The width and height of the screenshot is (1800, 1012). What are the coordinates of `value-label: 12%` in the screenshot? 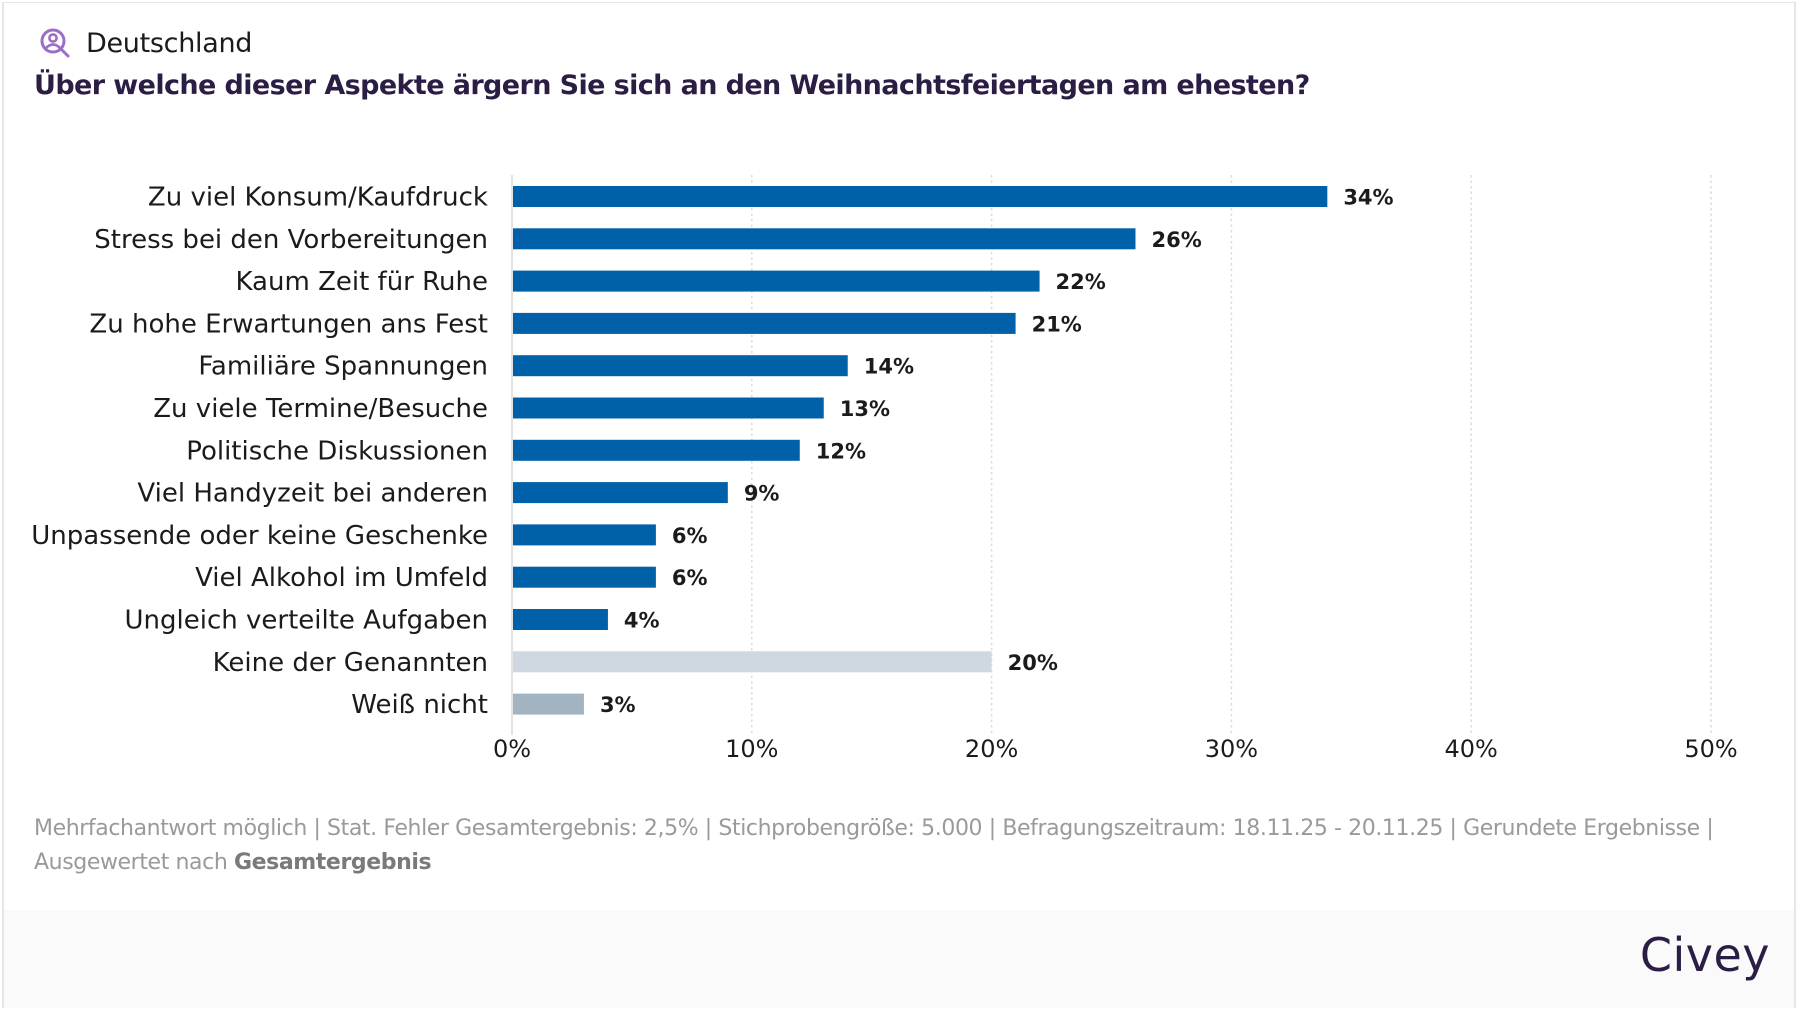 It's located at (841, 451).